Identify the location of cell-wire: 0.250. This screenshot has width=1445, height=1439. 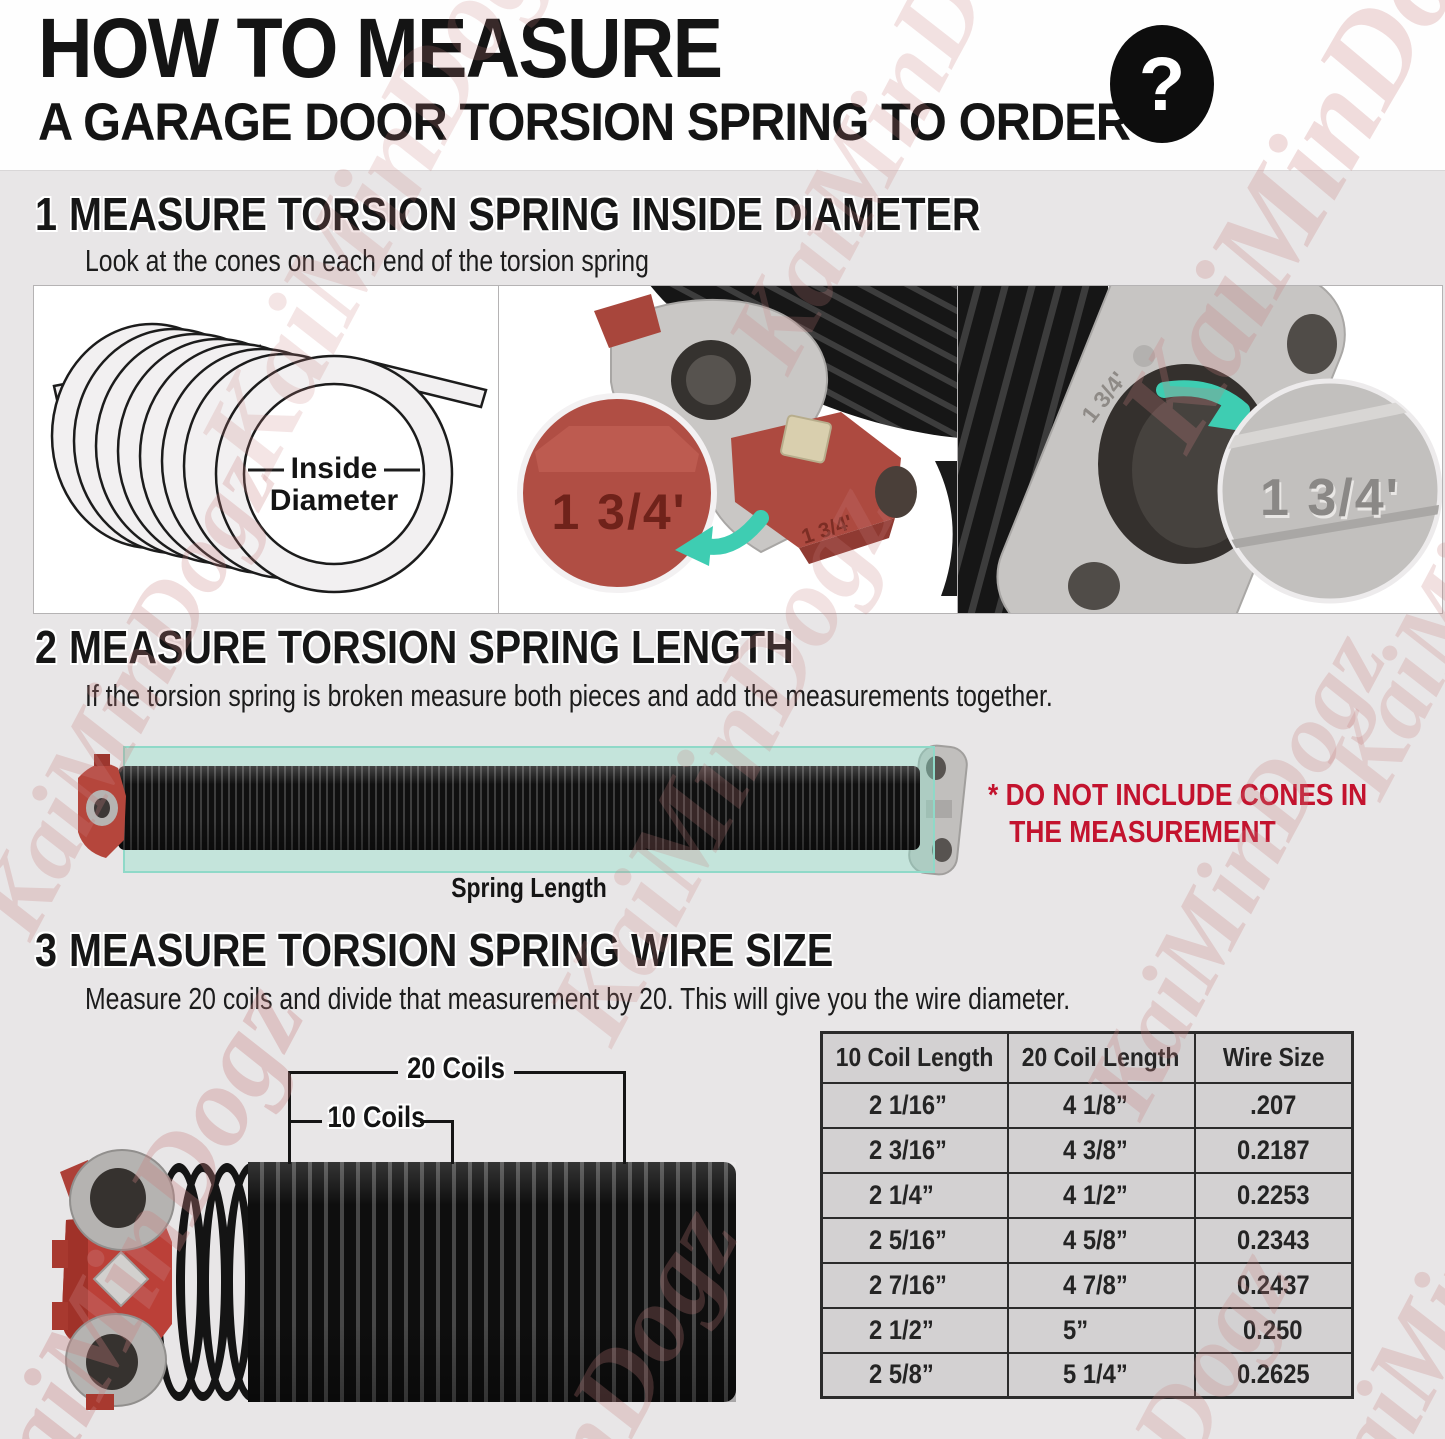
(1273, 1330).